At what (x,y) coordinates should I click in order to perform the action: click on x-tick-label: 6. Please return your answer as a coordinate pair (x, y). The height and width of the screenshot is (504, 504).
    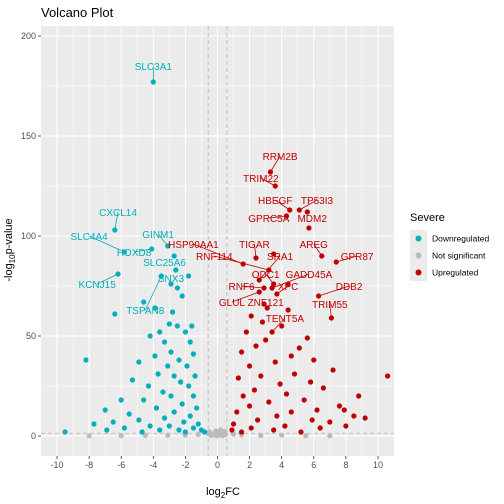
    Looking at the image, I should click on (313, 465).